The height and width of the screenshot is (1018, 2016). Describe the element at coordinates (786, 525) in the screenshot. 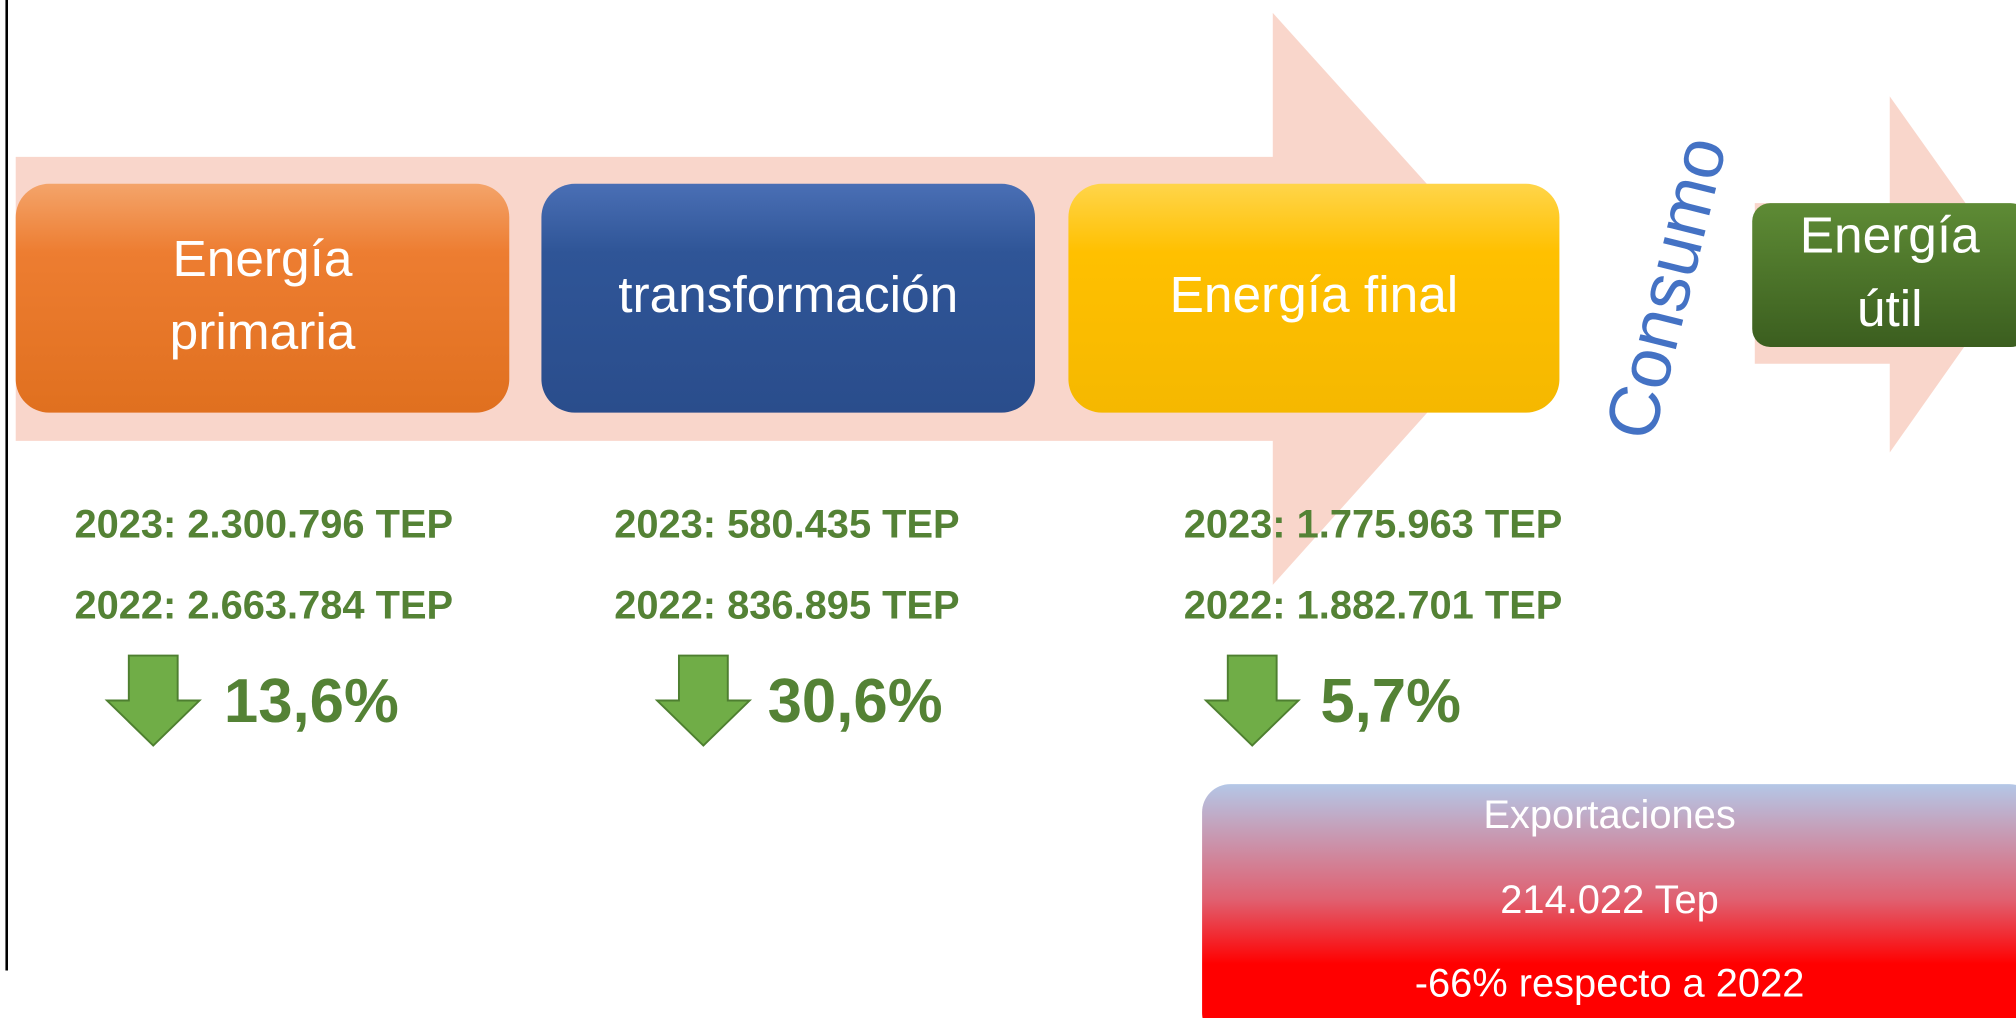

I see `stat-2023: 2023: 580.435 TEP` at that location.